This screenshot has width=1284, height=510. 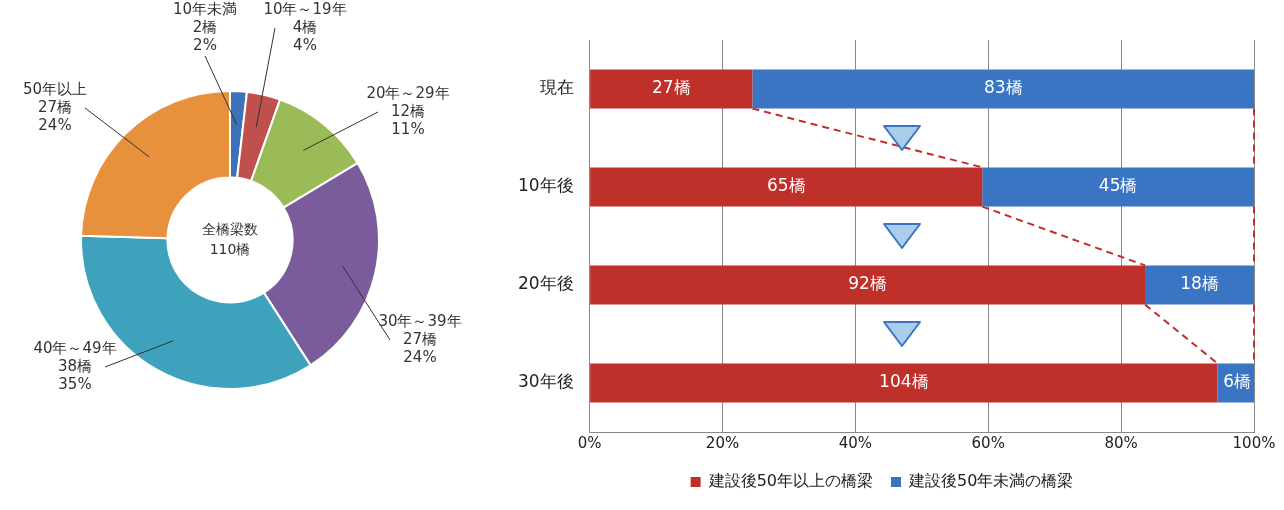 I want to click on data-label: 12橋 11%, so click(x=408, y=119).